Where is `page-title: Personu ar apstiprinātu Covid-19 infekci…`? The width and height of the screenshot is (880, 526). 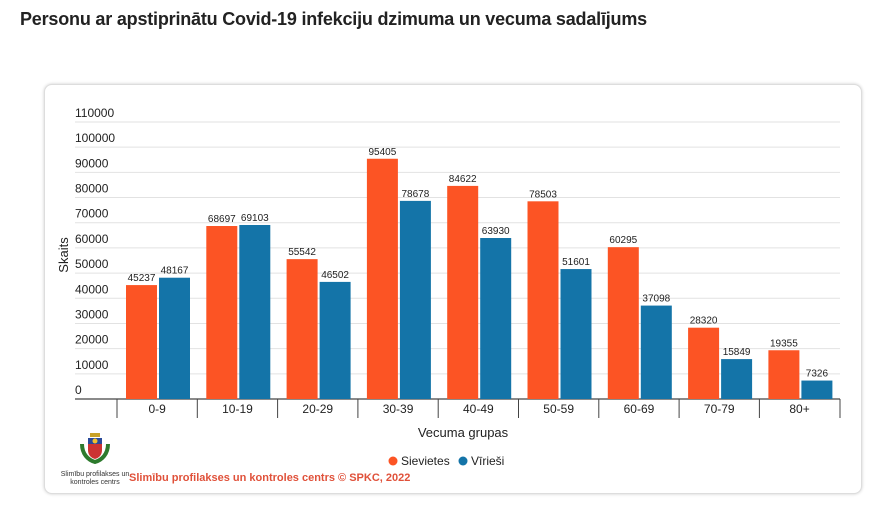 page-title: Personu ar apstiprinātu Covid-19 infekci… is located at coordinates (333, 19).